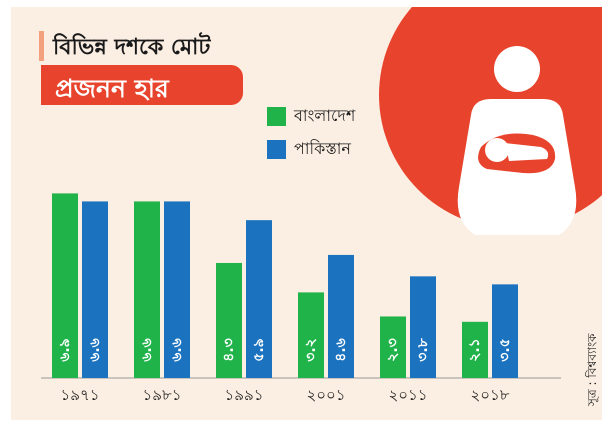 The height and width of the screenshot is (432, 613). What do you see at coordinates (162, 395) in the screenshot?
I see `x-tick-label-1: ১৯৮১` at bounding box center [162, 395].